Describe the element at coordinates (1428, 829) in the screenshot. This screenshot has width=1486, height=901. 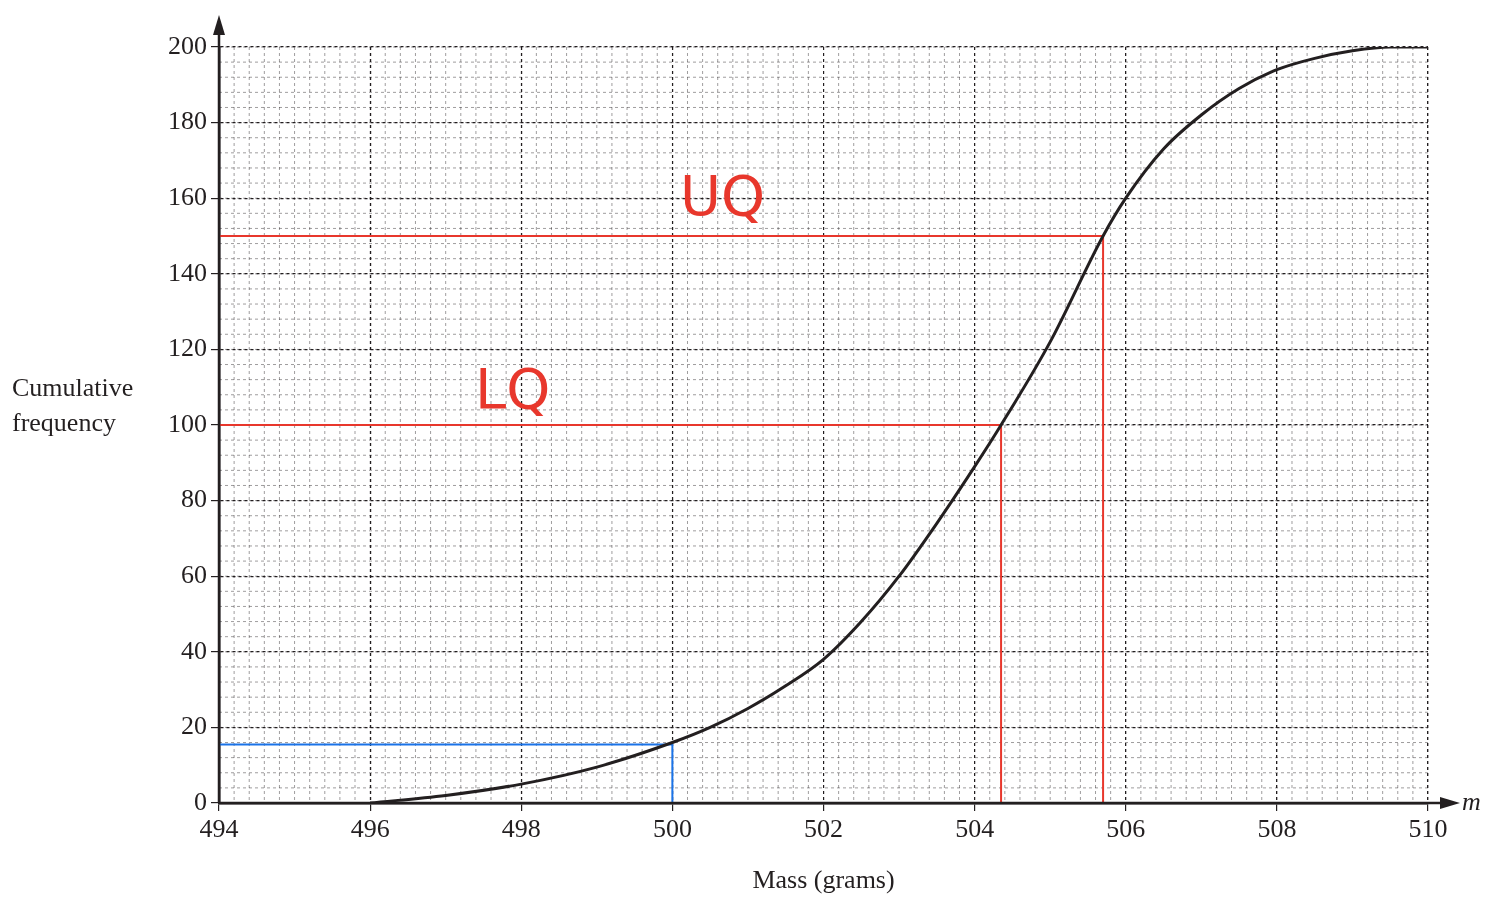
I see `x-tick-label: 510` at that location.